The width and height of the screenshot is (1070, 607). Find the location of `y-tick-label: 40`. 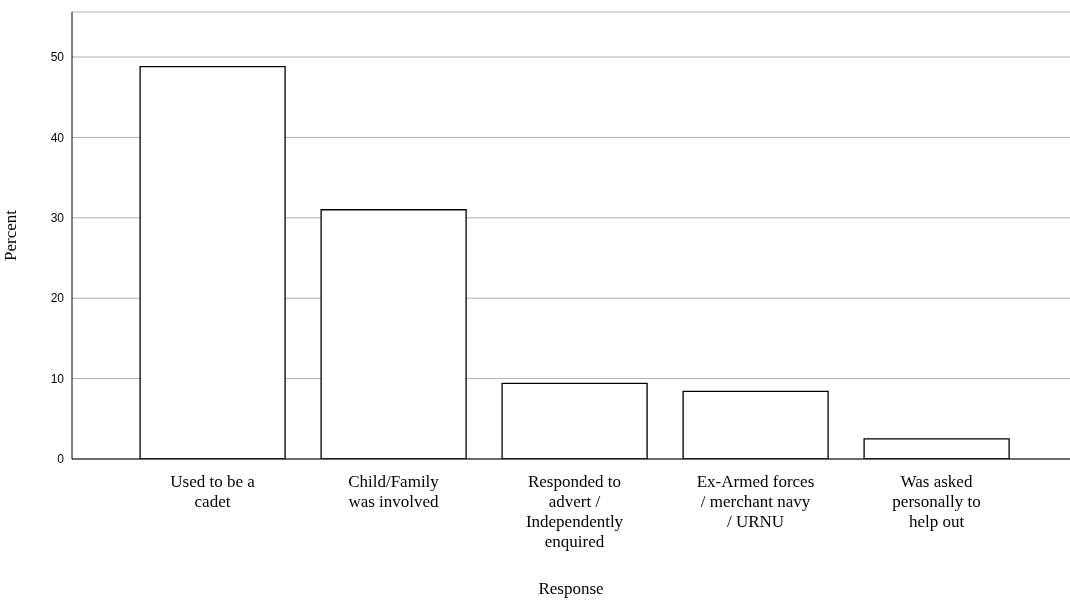

y-tick-label: 40 is located at coordinates (57, 137).